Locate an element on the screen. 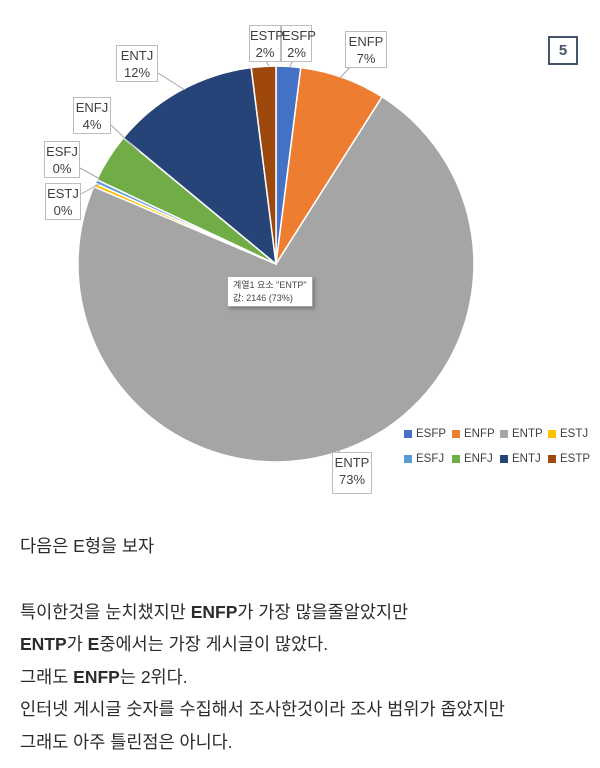 The width and height of the screenshot is (600, 768). legend-label: ESFP is located at coordinates (431, 434).